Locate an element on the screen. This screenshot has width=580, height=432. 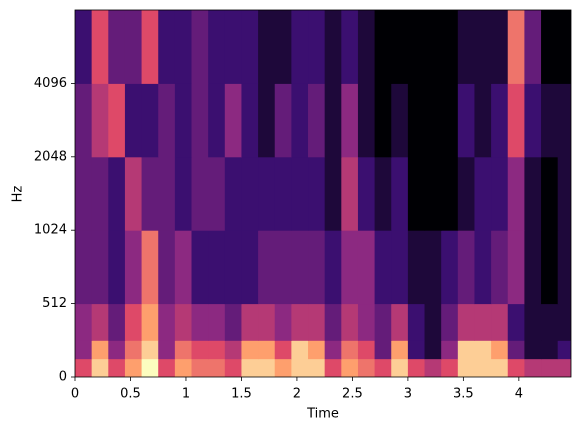
x-tick-label: 4 is located at coordinates (519, 394).